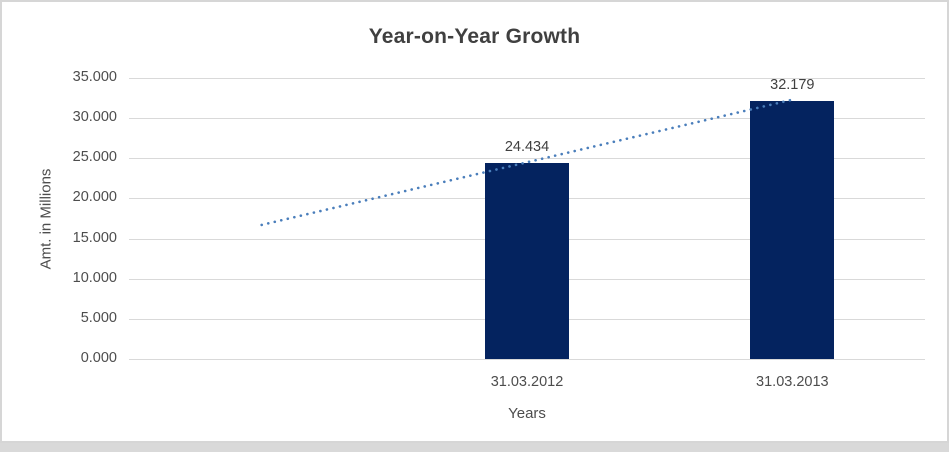 This screenshot has width=949, height=452. I want to click on y-tick-label: 20.000, so click(94, 197).